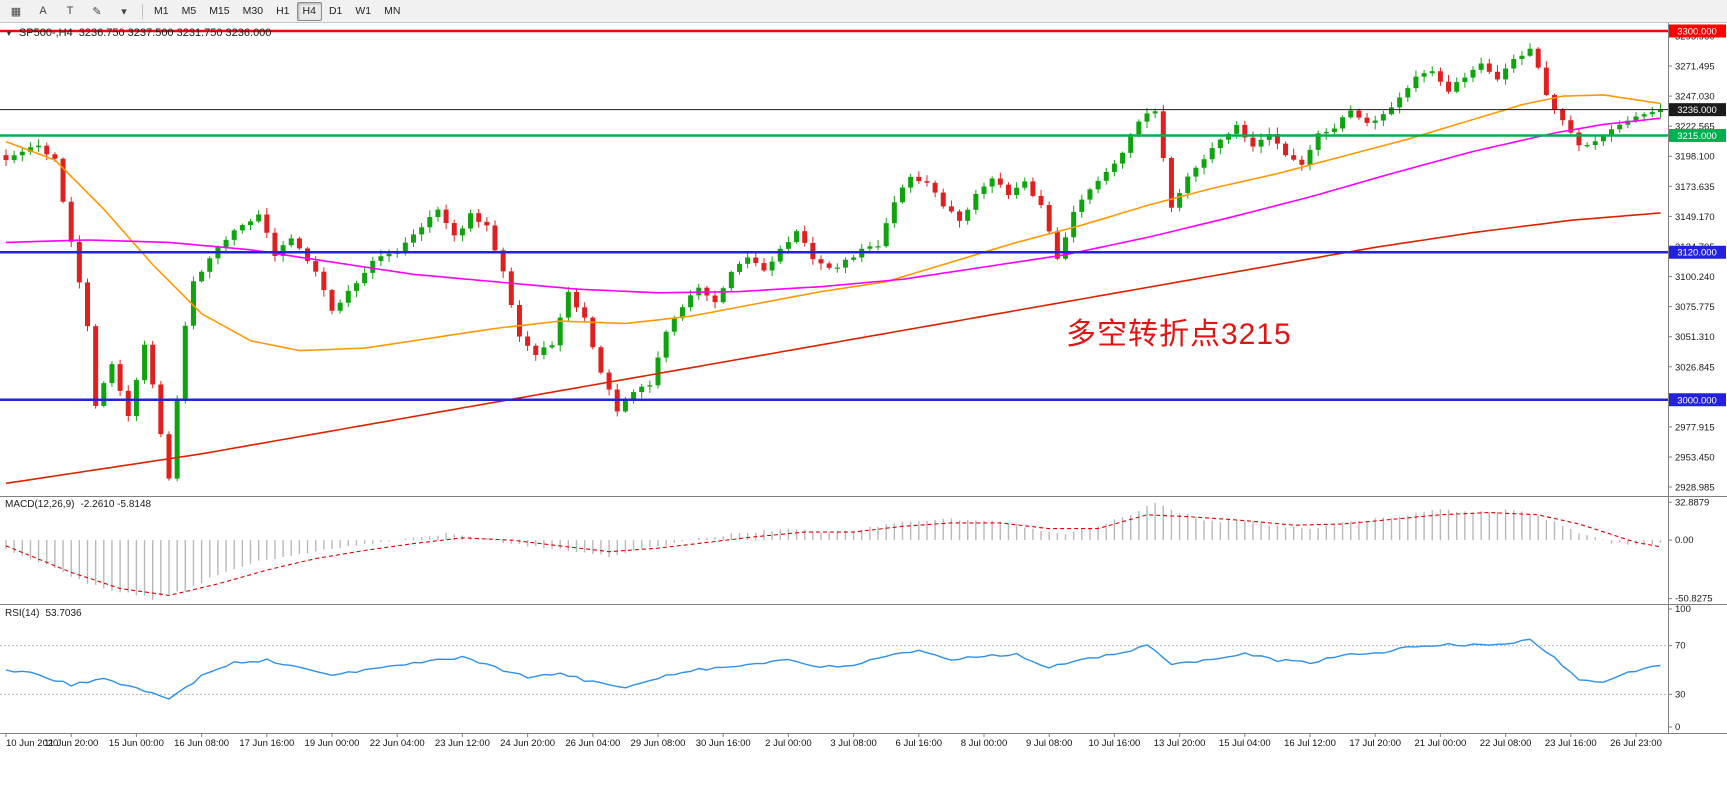  Describe the element at coordinates (363, 11) in the screenshot. I see `timeframe-w1-button: W1` at that location.